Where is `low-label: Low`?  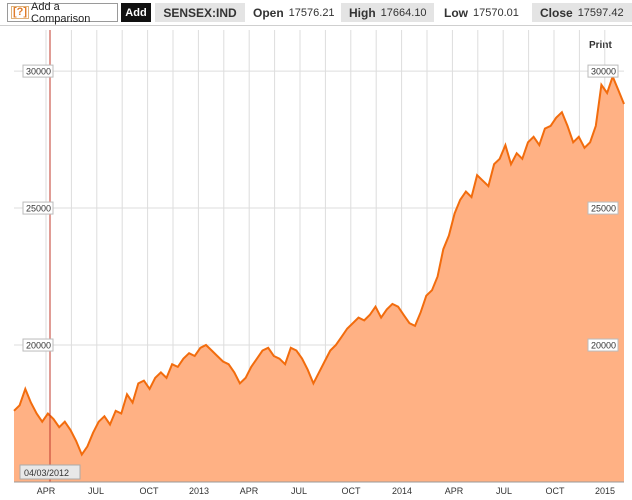
low-label: Low is located at coordinates (456, 12).